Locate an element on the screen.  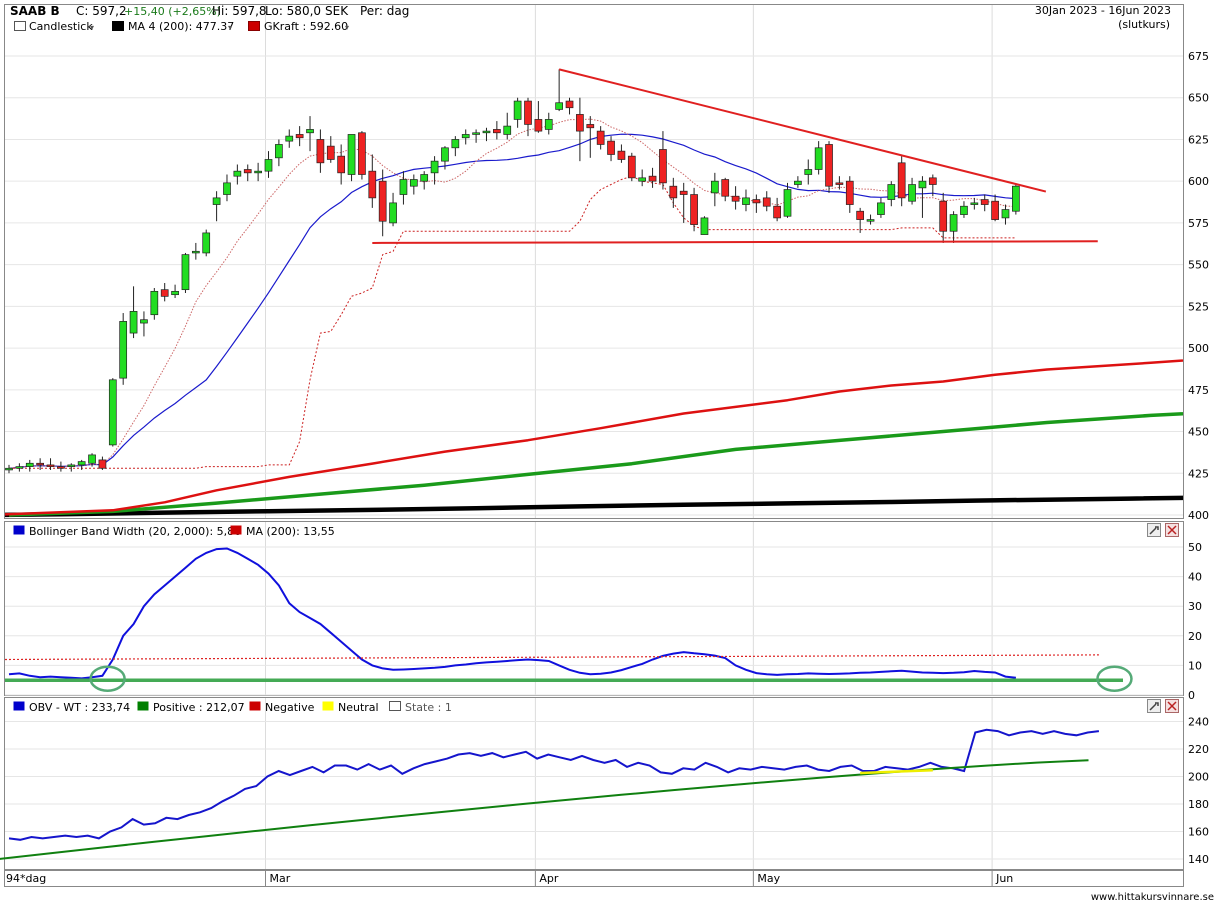
price-tick-label: 500 is located at coordinates (1198, 348).